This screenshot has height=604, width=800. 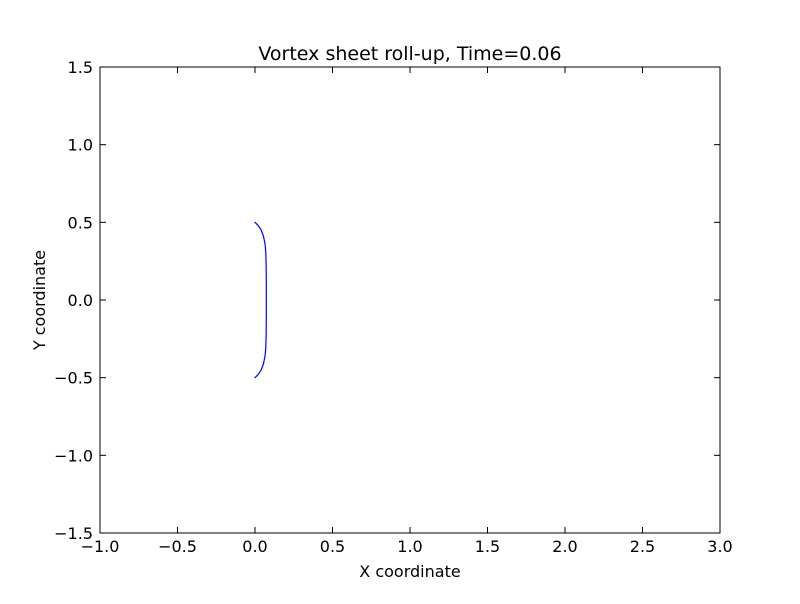 What do you see at coordinates (642, 546) in the screenshot?
I see `x-tick-label: 2.5` at bounding box center [642, 546].